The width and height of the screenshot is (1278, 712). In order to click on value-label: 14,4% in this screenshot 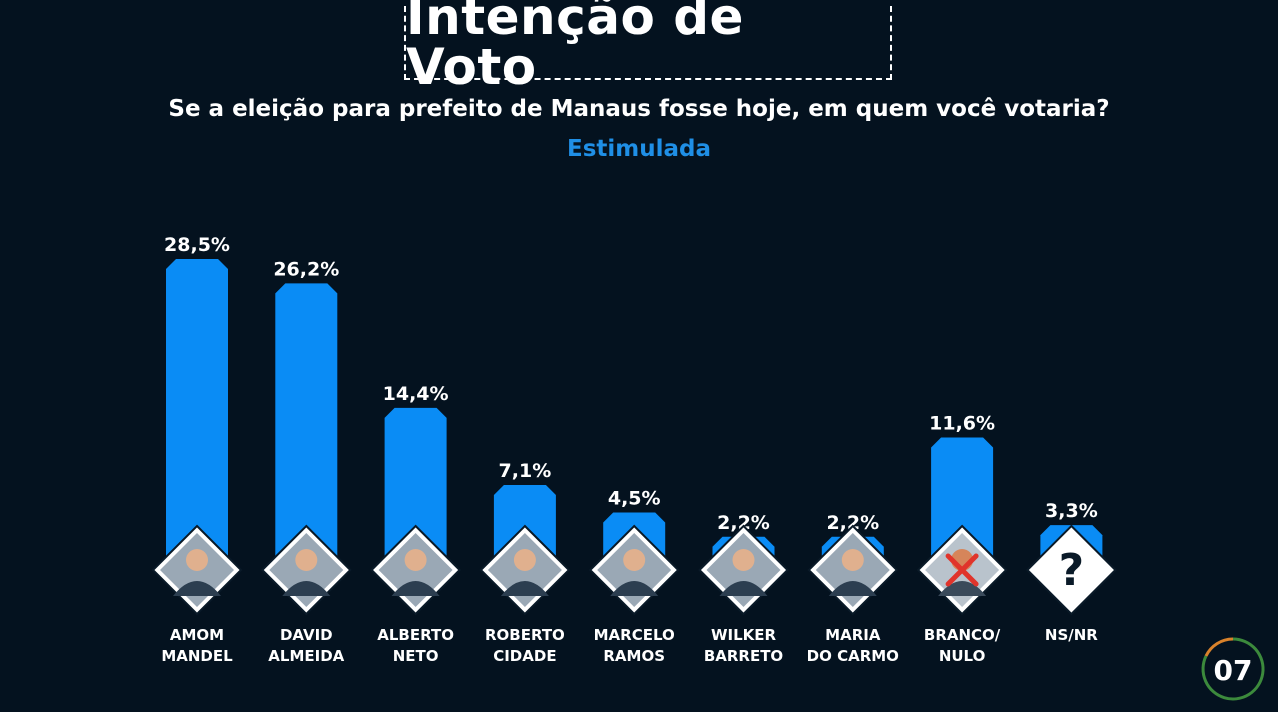, I will do `click(416, 394)`.